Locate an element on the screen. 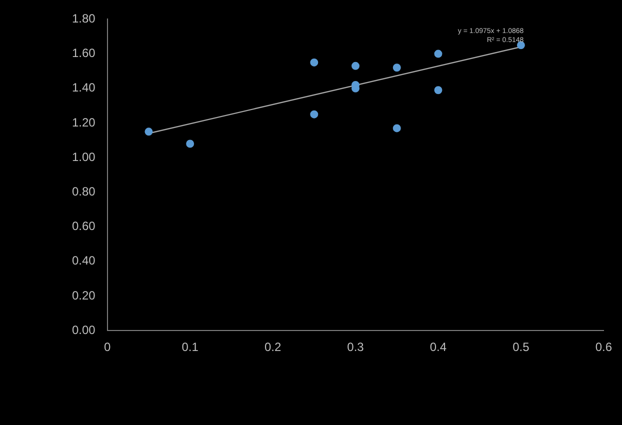 This screenshot has height=425, width=622. y-tick-label: 0.80 is located at coordinates (84, 191).